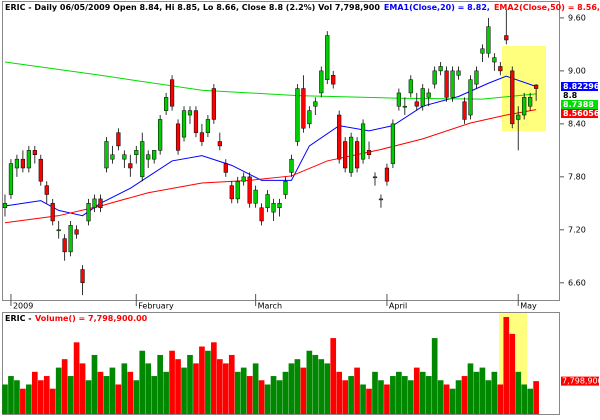  Describe the element at coordinates (91, 318) in the screenshot. I see `volume-header-title: Volume() = 7,798,900.00` at that location.